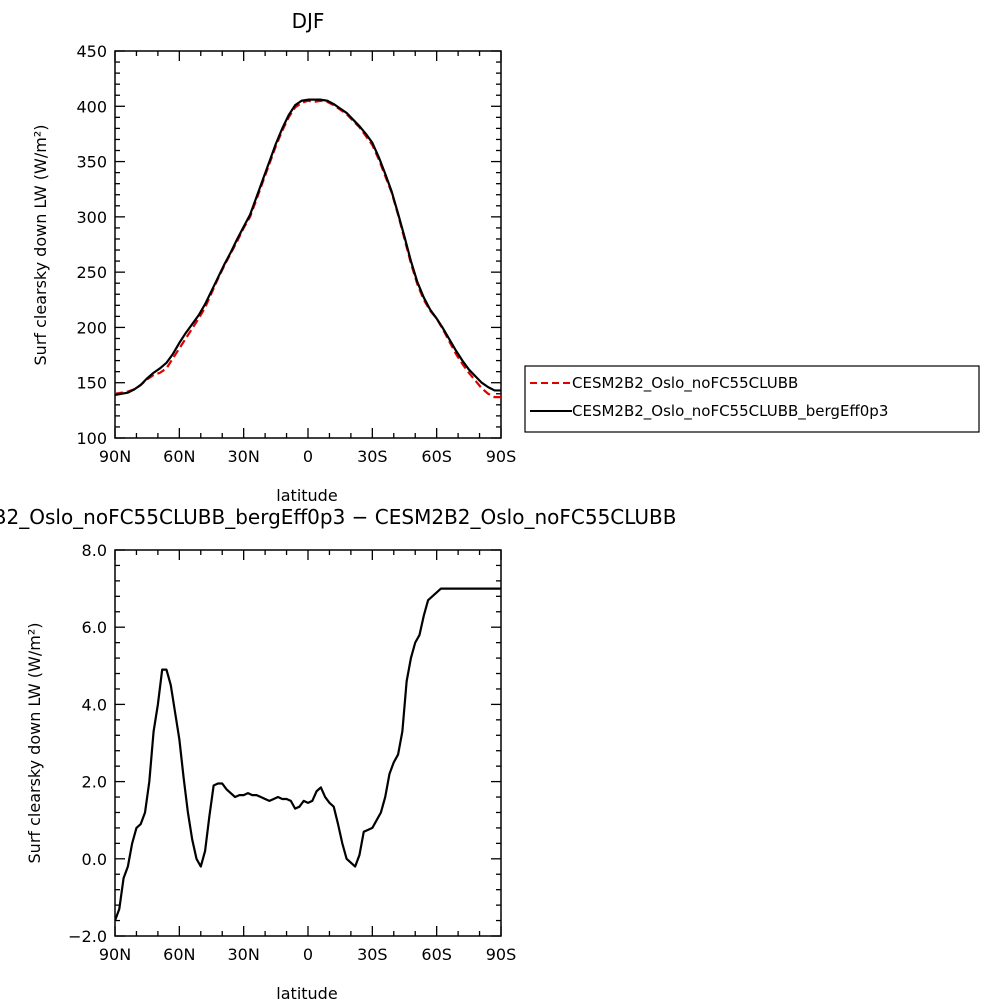 This screenshot has width=1008, height=1008. Describe the element at coordinates (730, 411) in the screenshot. I see `legend-label-series-2: CESM2B2_Oslo_noFC55CLUBB_bergEff0p3` at that location.